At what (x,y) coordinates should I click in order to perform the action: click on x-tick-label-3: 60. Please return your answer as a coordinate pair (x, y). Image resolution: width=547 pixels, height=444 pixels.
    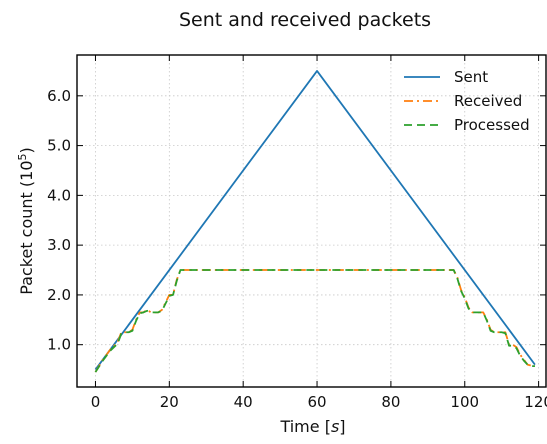
    Looking at the image, I should click on (316, 402).